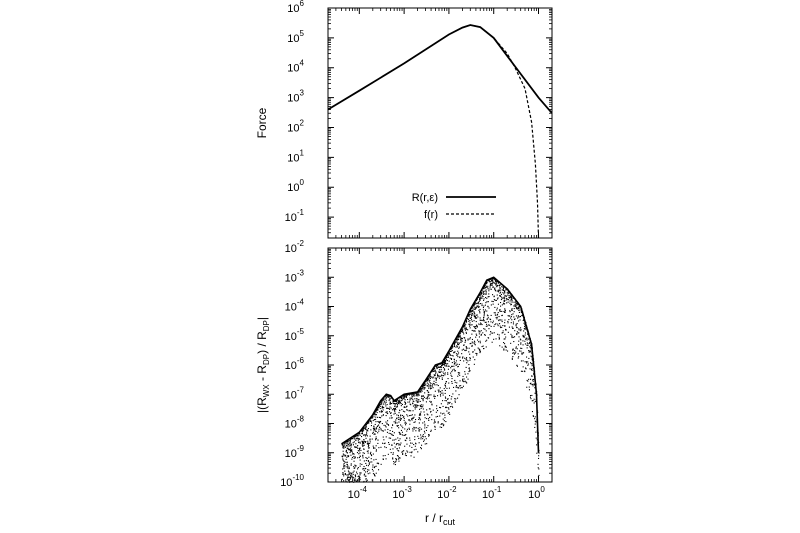 The height and width of the screenshot is (533, 800). What do you see at coordinates (447, 493) in the screenshot?
I see `x-tick-label: 10-2` at bounding box center [447, 493].